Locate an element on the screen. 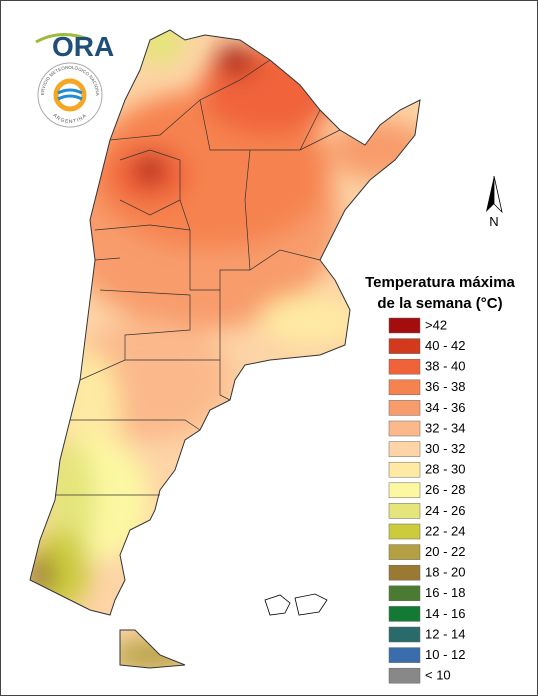  logo-text: ORA is located at coordinates (83, 46).